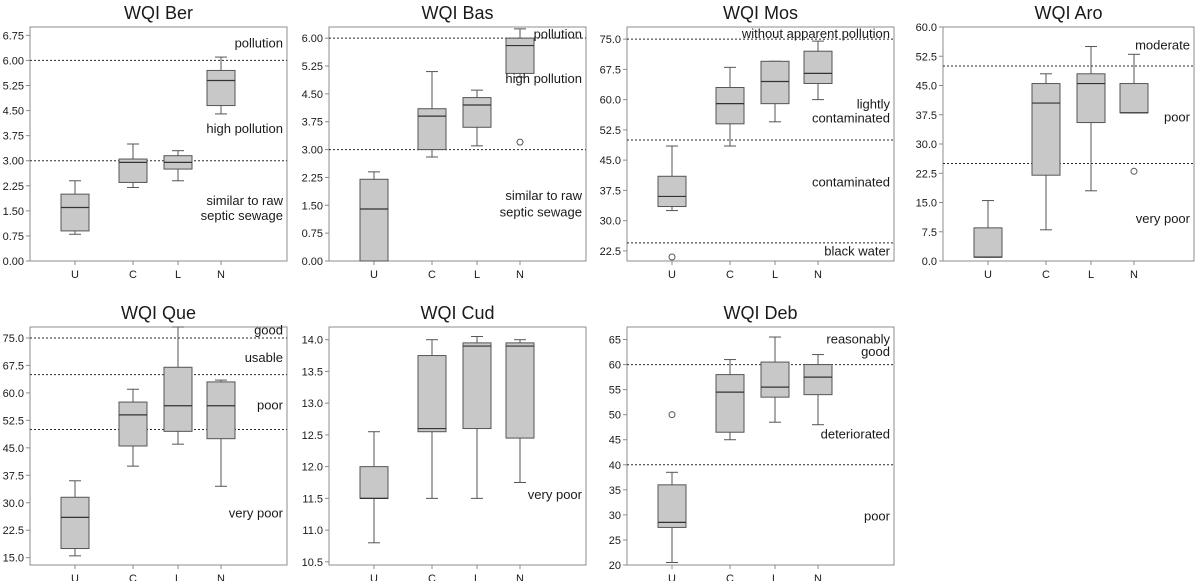 The width and height of the screenshot is (1200, 581). Describe the element at coordinates (610, 40) in the screenshot. I see `y-tick-label: 75.0` at that location.